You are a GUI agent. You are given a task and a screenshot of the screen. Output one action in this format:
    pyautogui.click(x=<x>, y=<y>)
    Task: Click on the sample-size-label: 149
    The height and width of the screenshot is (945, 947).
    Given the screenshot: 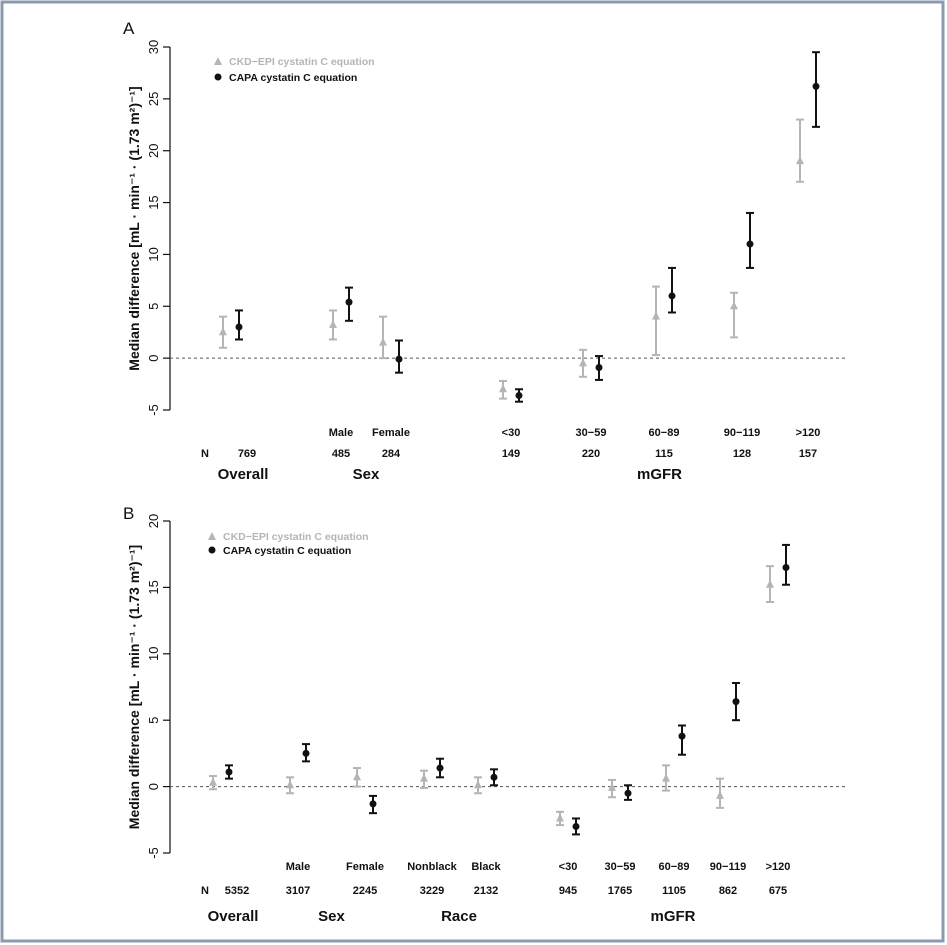 What is the action you would take?
    pyautogui.click(x=511, y=454)
    